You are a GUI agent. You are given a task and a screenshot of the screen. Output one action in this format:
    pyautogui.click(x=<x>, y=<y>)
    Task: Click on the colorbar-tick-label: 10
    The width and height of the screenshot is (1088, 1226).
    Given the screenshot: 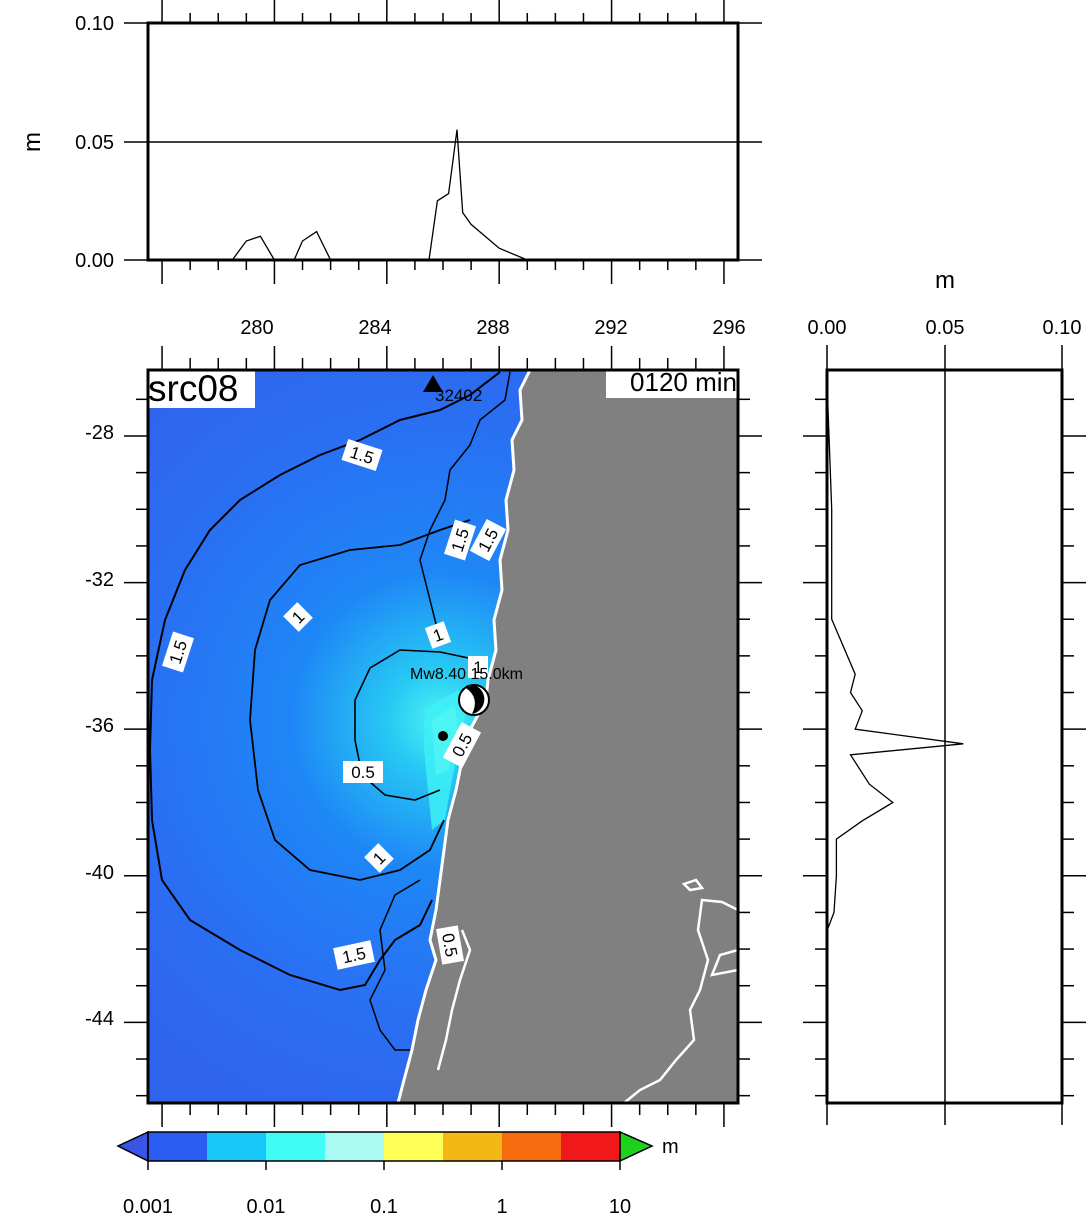 What is the action you would take?
    pyautogui.click(x=620, y=1207)
    